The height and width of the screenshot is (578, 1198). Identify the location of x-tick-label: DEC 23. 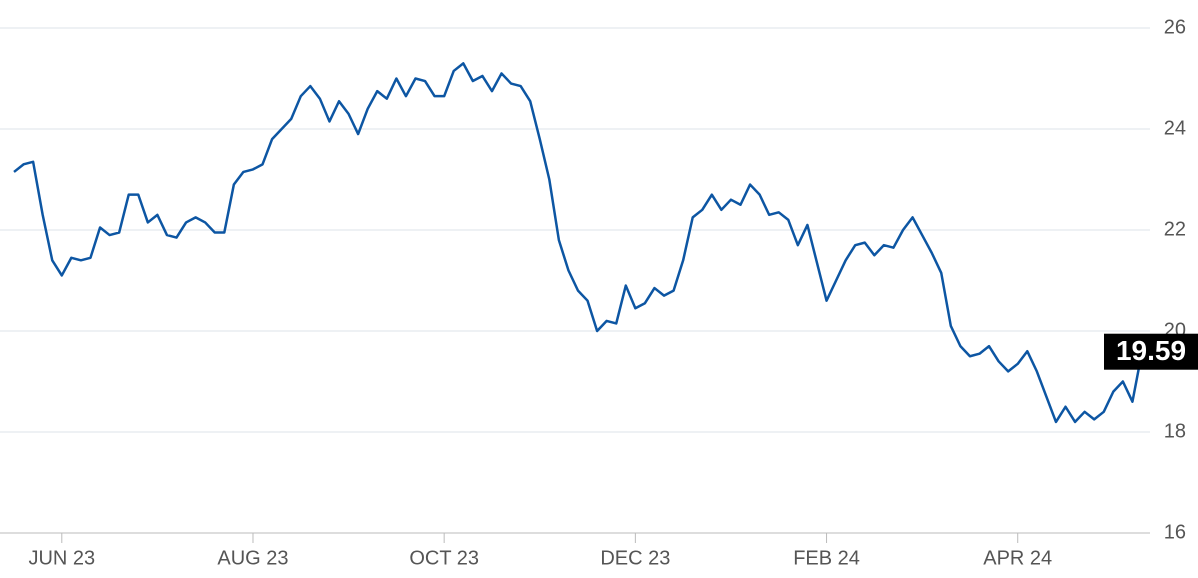
(635, 558).